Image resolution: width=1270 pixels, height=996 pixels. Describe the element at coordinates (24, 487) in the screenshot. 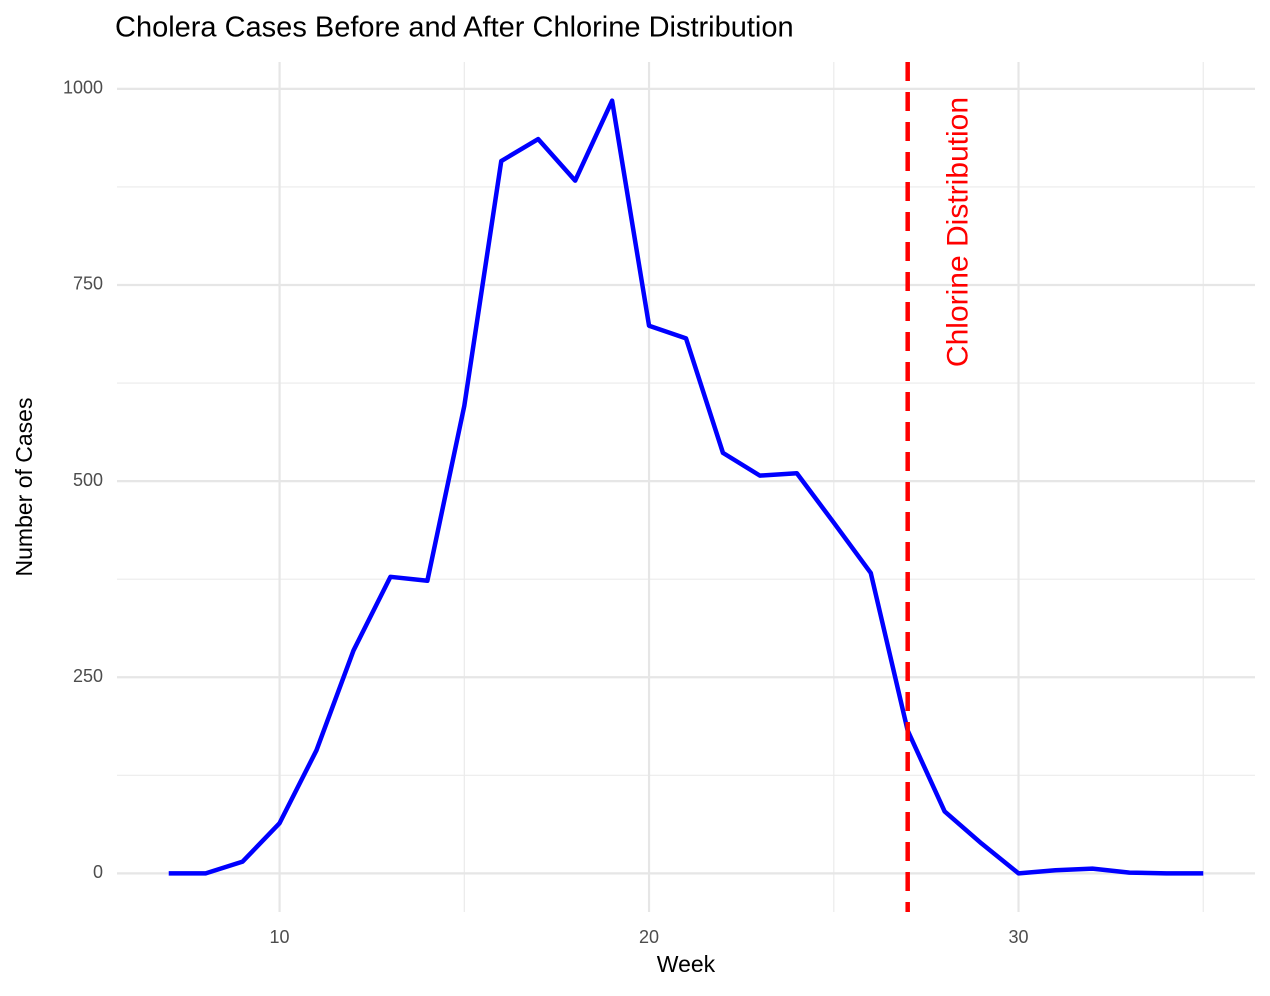

I see `y-axis-label: Number of Cases` at that location.